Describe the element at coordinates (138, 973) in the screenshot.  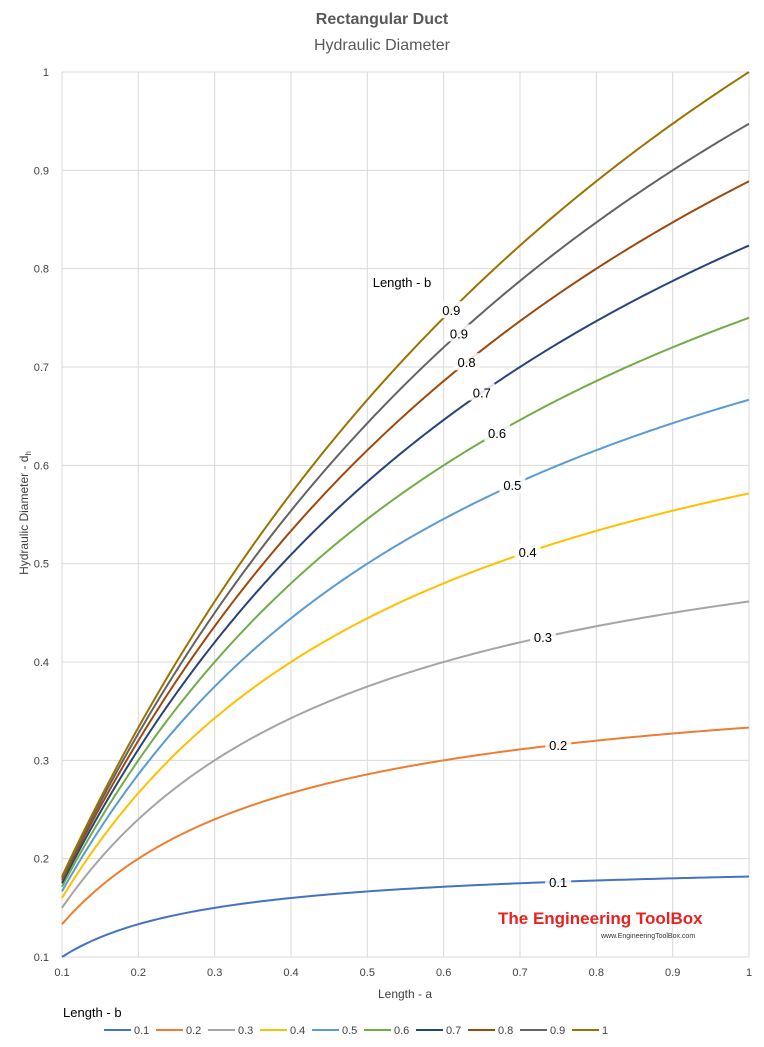
I see `x-tick-label: 0.2` at that location.